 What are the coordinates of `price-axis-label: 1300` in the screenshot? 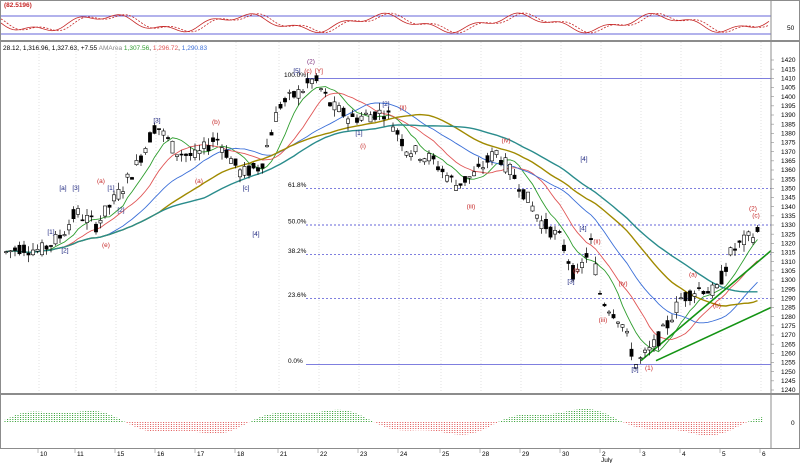 It's located at (788, 280).